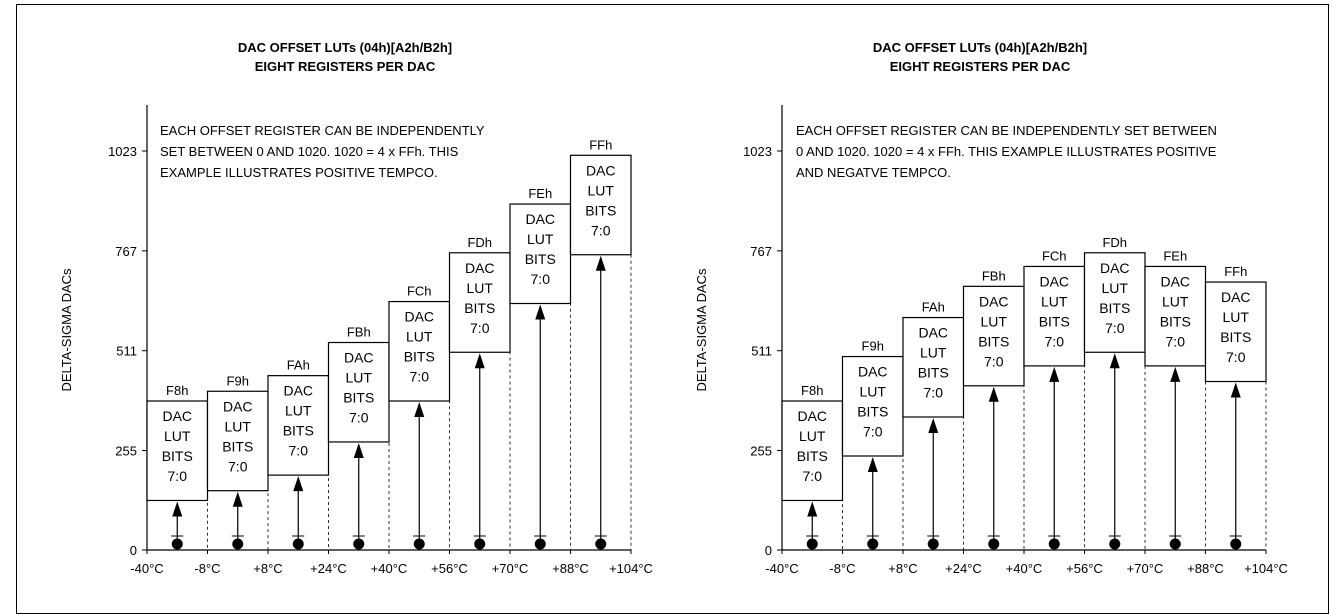  What do you see at coordinates (122, 151) in the screenshot?
I see `y-tick-label: 1023` at bounding box center [122, 151].